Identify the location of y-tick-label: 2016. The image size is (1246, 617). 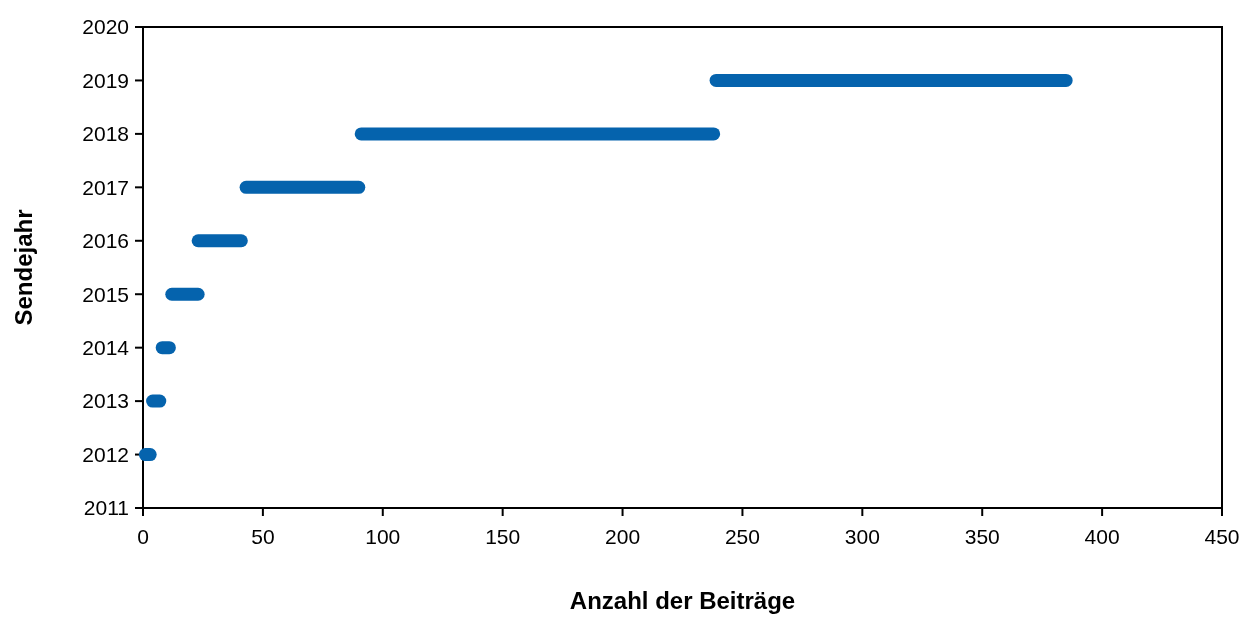
(105, 241).